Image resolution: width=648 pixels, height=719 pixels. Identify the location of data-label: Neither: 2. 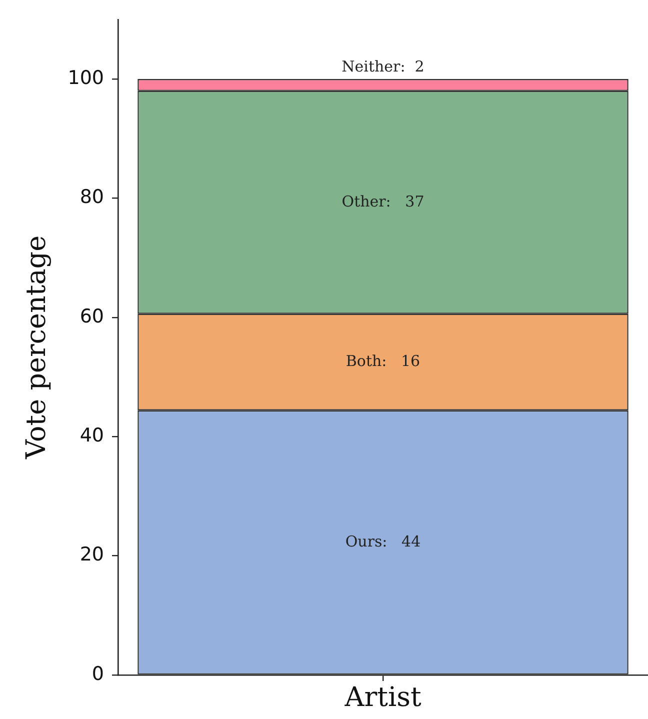
(383, 66).